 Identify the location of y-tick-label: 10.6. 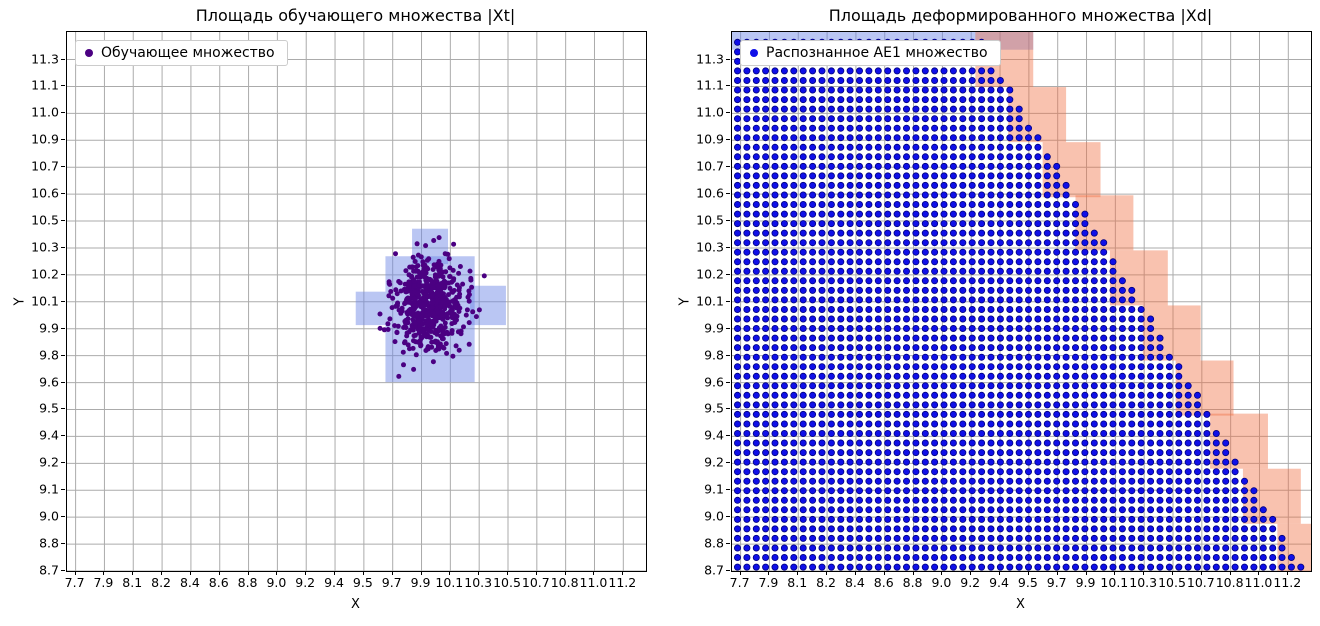
(45, 193).